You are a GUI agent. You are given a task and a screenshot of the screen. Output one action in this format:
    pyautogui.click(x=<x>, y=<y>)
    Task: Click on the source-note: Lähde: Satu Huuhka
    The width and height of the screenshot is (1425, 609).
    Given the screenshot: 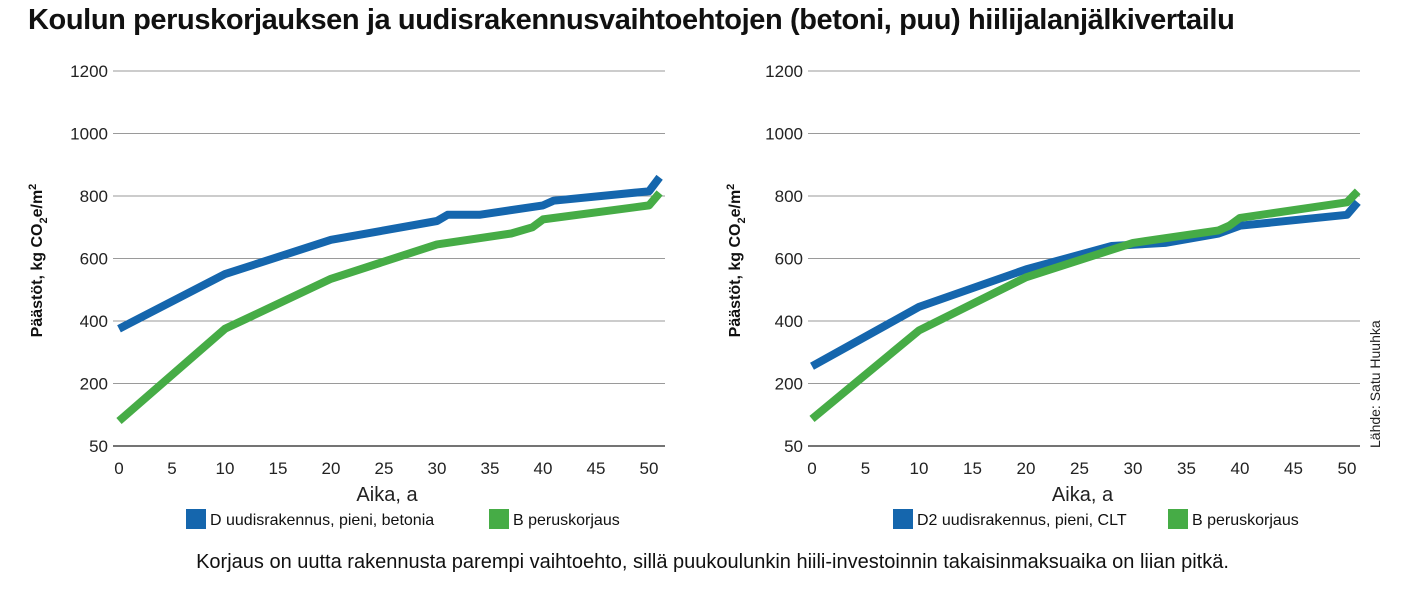 What is the action you would take?
    pyautogui.click(x=1375, y=384)
    